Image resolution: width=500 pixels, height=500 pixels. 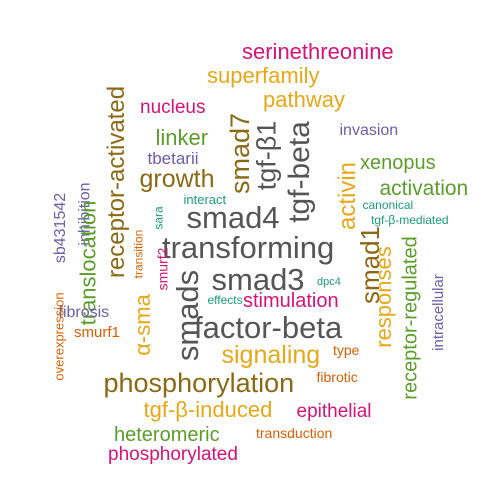 What do you see at coordinates (329, 281) in the screenshot?
I see `word-dpc4: dpc4` at bounding box center [329, 281].